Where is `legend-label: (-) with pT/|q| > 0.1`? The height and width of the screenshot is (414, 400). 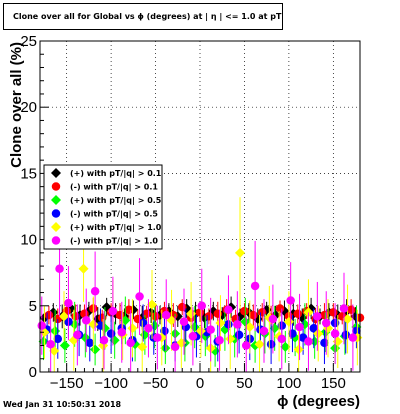
legend-label: (-) with pT/|q| > 0.1 is located at coordinates (114, 187).